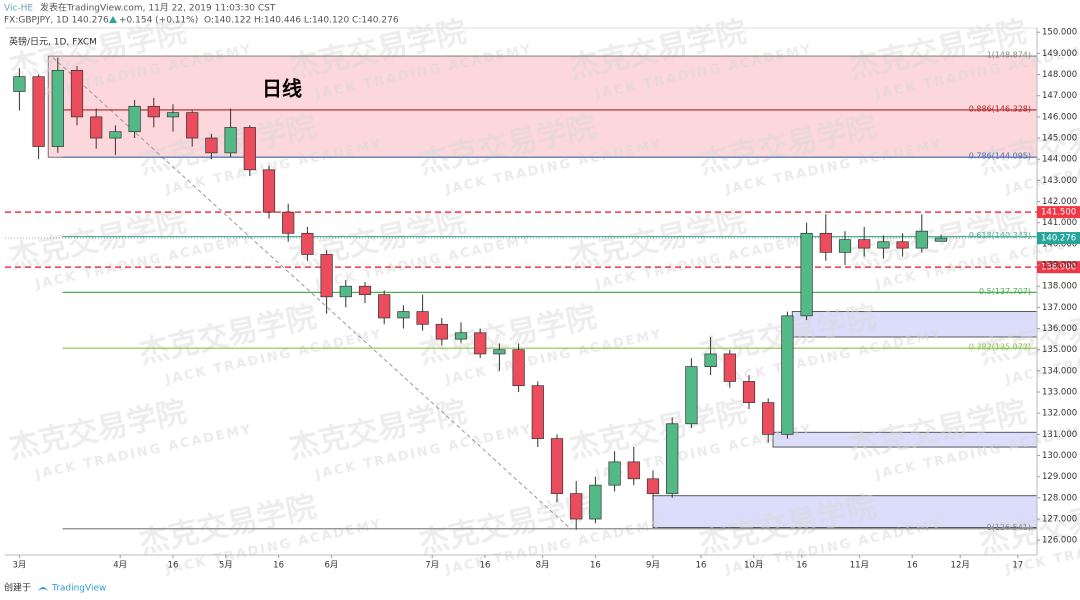 This screenshot has width=1080, height=600. What do you see at coordinates (1059, 477) in the screenshot?
I see `y-tick-label: 129.000` at bounding box center [1059, 477].